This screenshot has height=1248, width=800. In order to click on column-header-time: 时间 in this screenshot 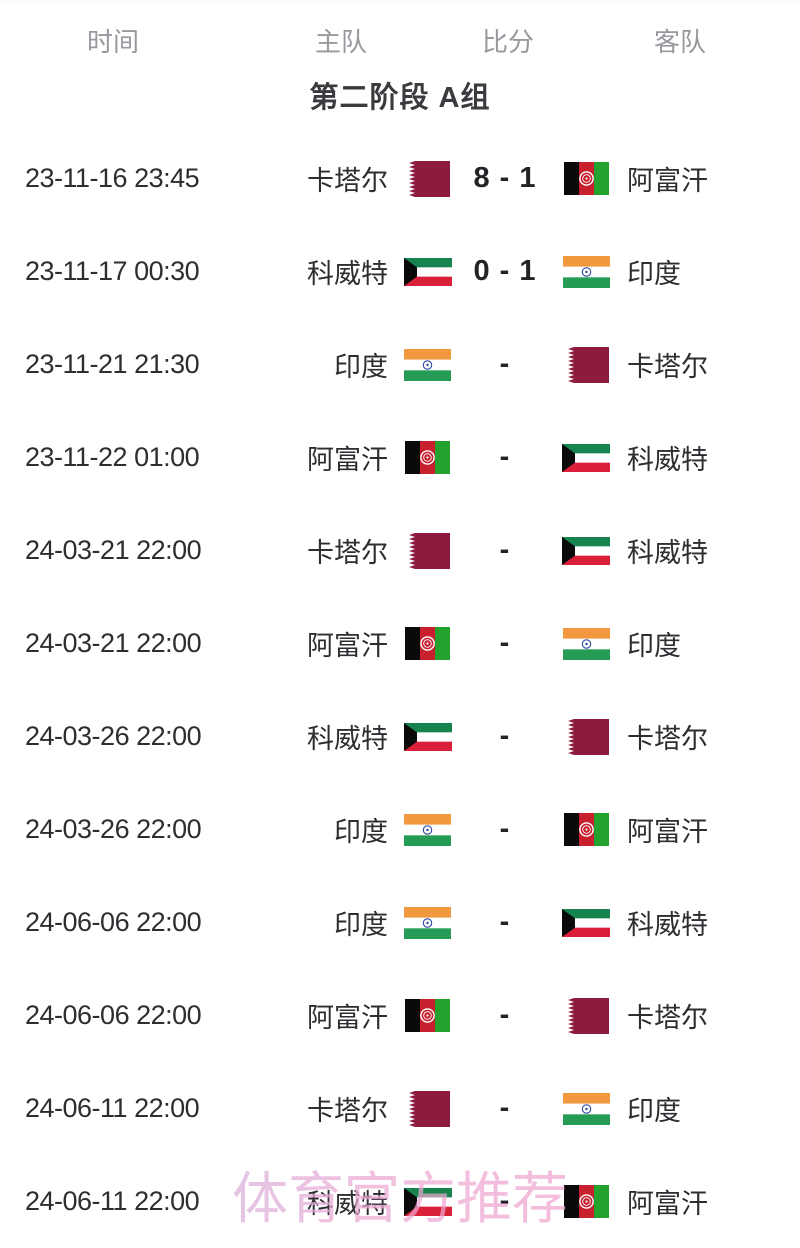, I will do `click(112, 41)`.